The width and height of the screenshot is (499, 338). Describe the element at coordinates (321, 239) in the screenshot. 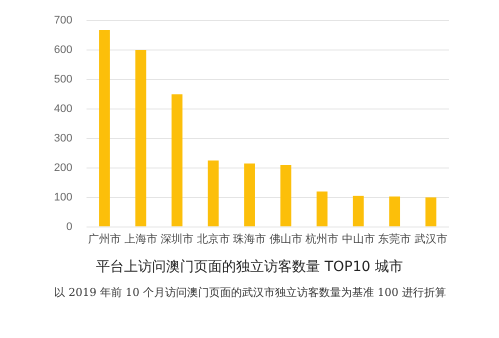

I see `x-tick-label: 杭州市` at that location.